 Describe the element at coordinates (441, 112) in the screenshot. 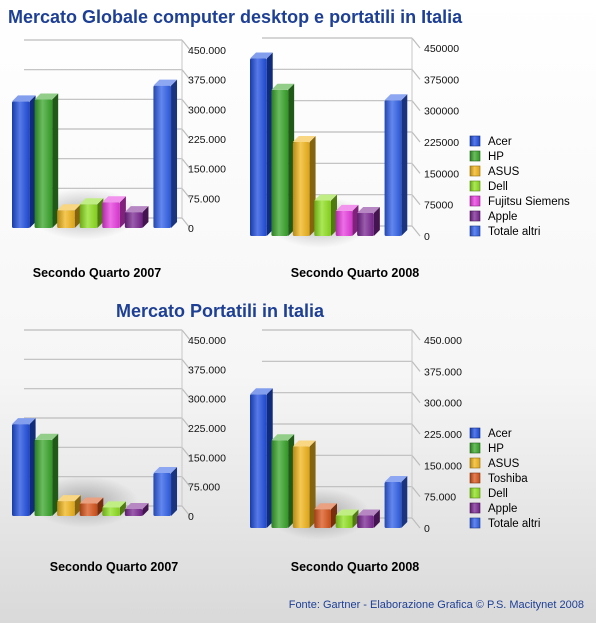

I see `y-tick-label: 300000` at that location.